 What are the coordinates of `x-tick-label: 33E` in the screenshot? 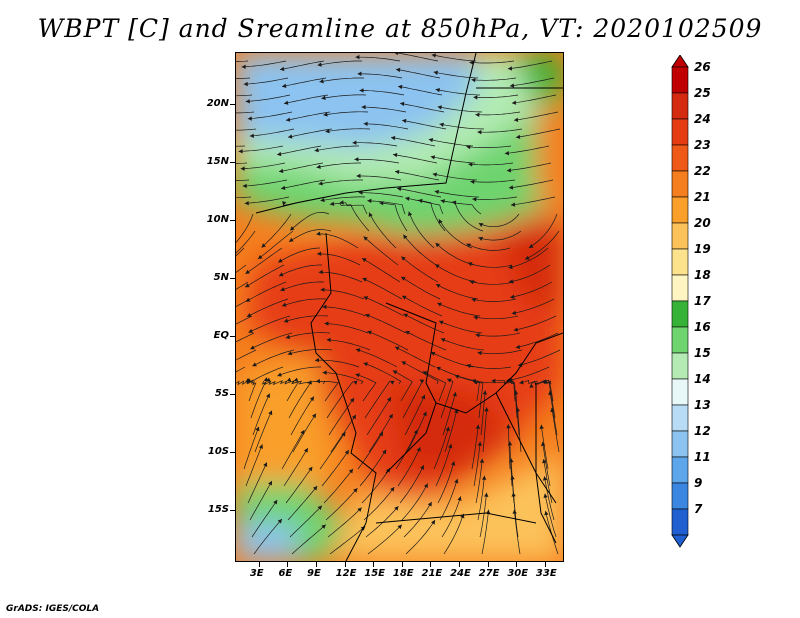 It's located at (546, 573).